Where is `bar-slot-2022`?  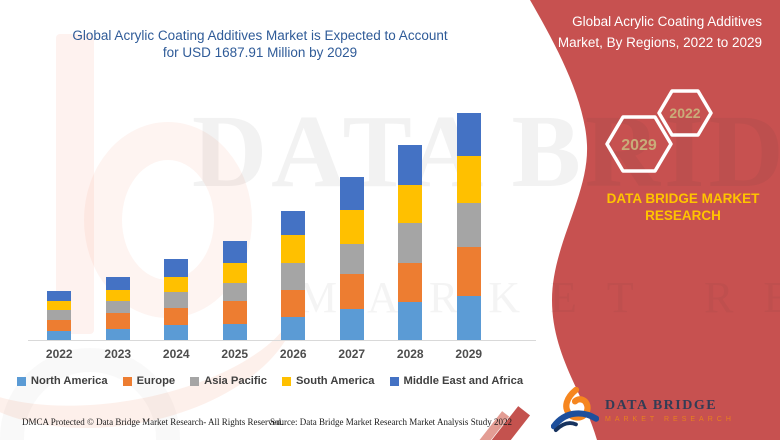
bar-slot-2022 is located at coordinates (59, 226).